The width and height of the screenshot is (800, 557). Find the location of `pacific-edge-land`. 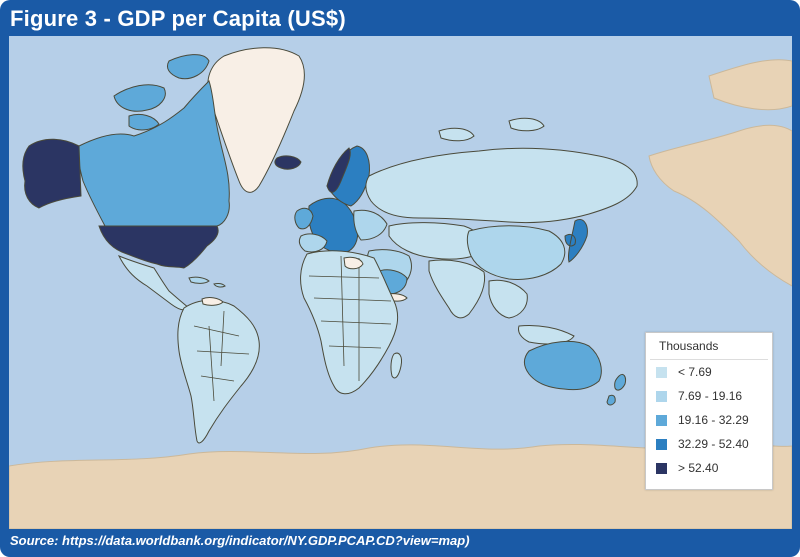

pacific-edge-land is located at coordinates (720, 205).